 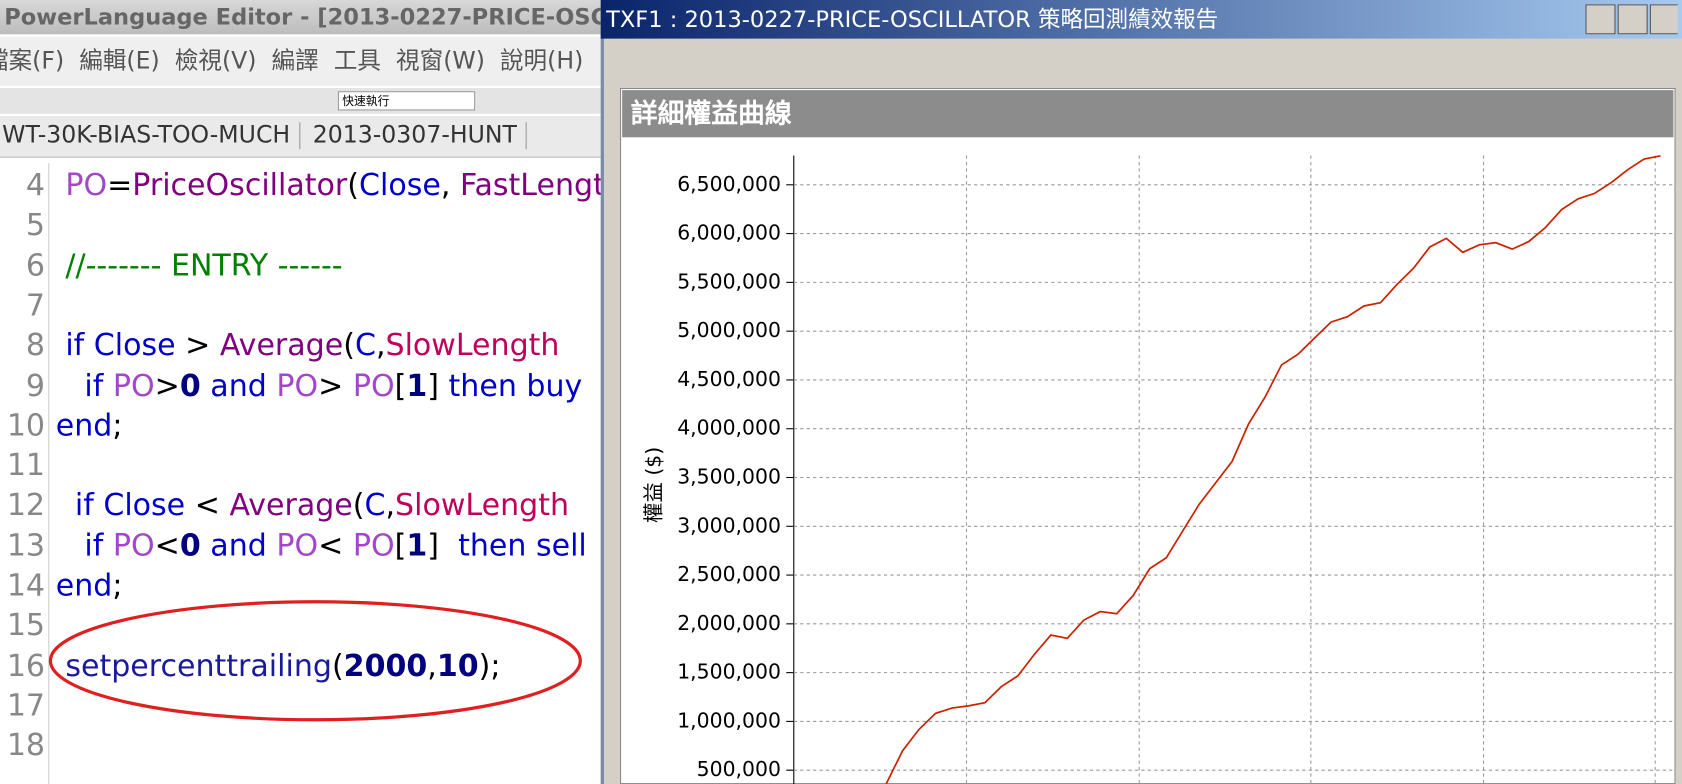 I want to click on code-line: if Close < Average(C,SlowLength, so click(x=312, y=504).